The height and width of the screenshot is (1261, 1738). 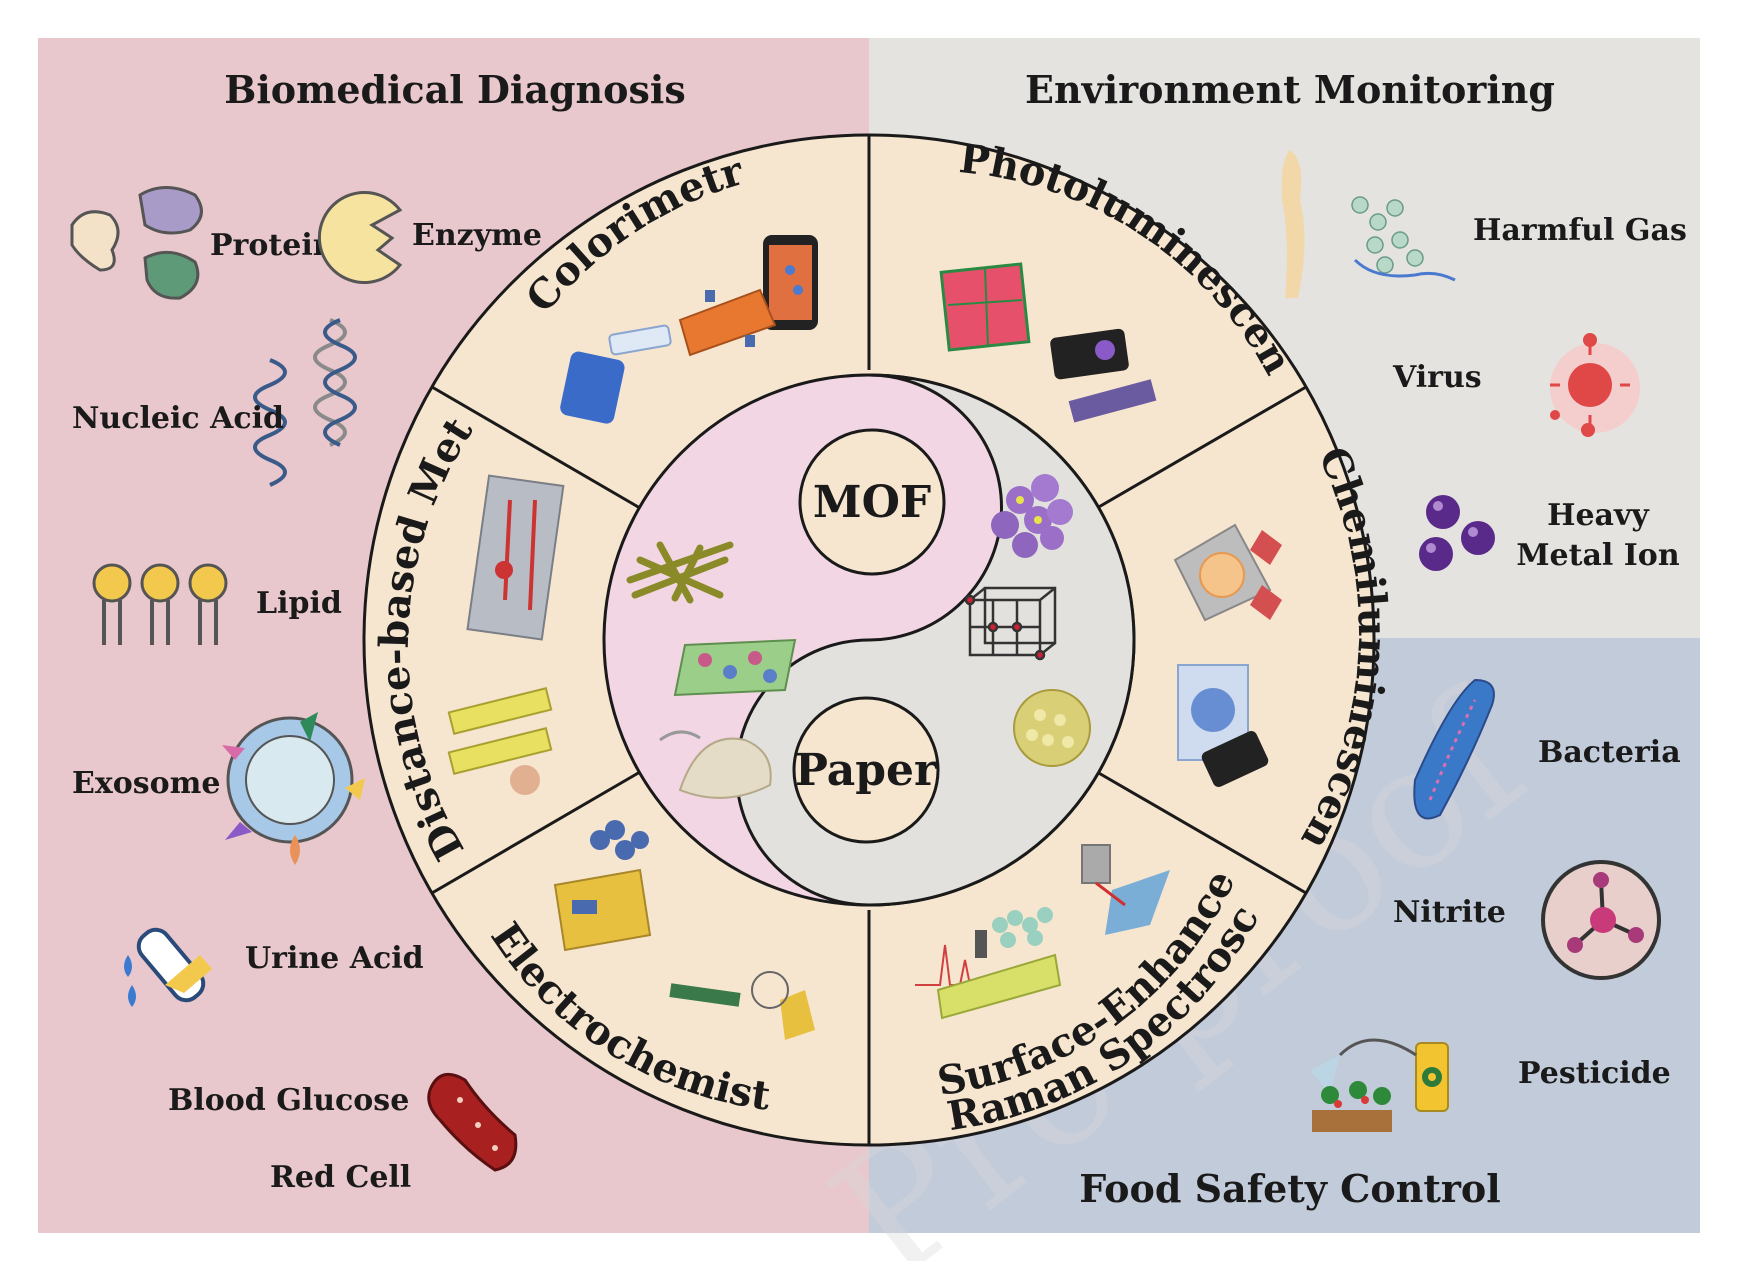 I want to click on nanoparticle-sphere-icon, so click(x=1052, y=728).